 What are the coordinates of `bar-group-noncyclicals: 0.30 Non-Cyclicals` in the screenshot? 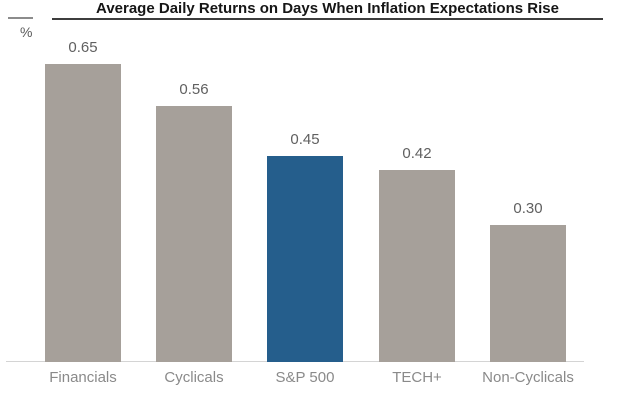 It's located at (528, 200).